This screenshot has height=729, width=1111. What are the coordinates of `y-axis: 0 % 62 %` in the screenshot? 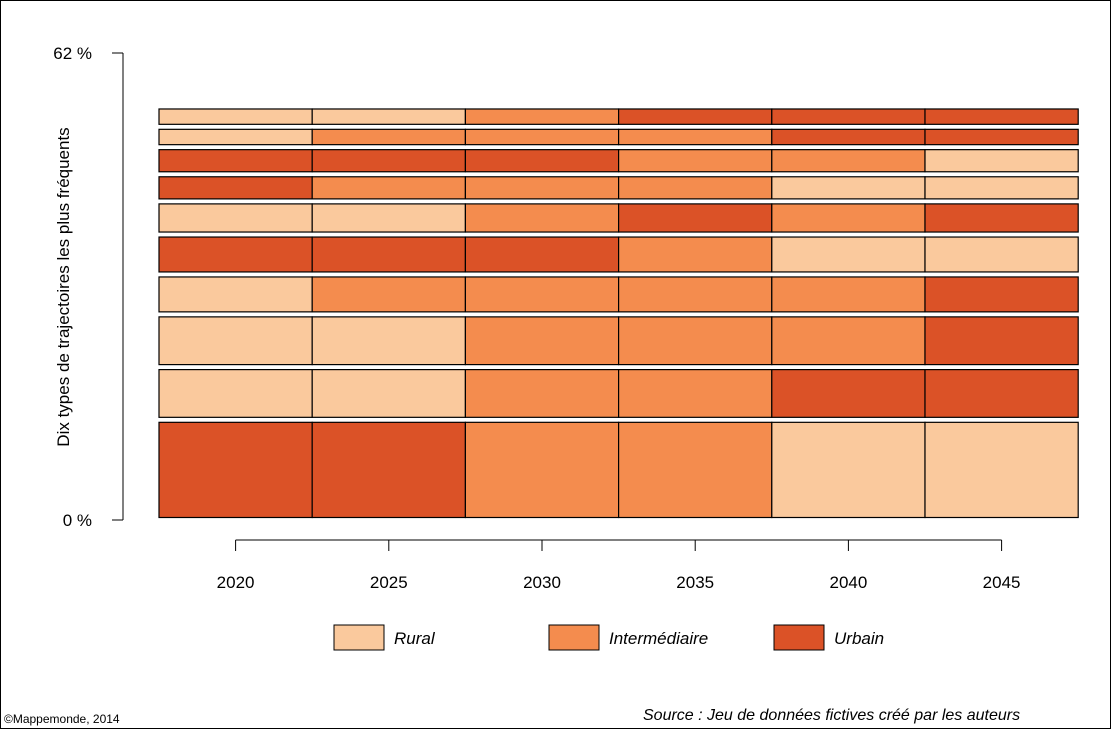 It's located at (88, 287).